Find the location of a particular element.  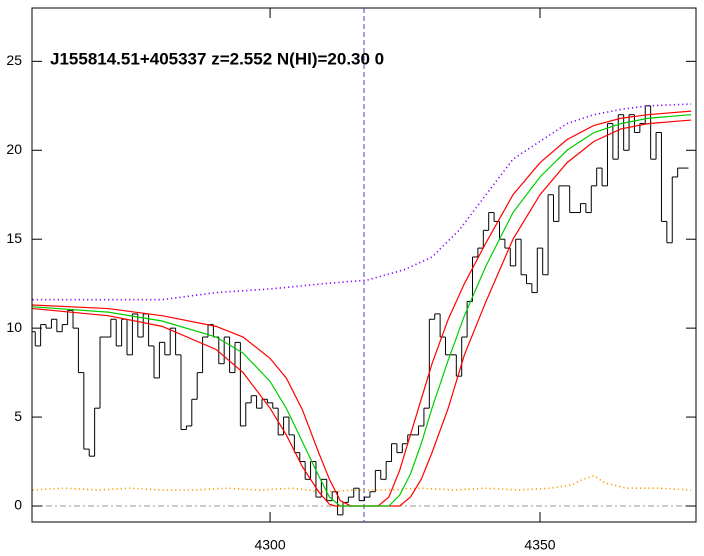

y-tick-label: 5 is located at coordinates (18, 416).